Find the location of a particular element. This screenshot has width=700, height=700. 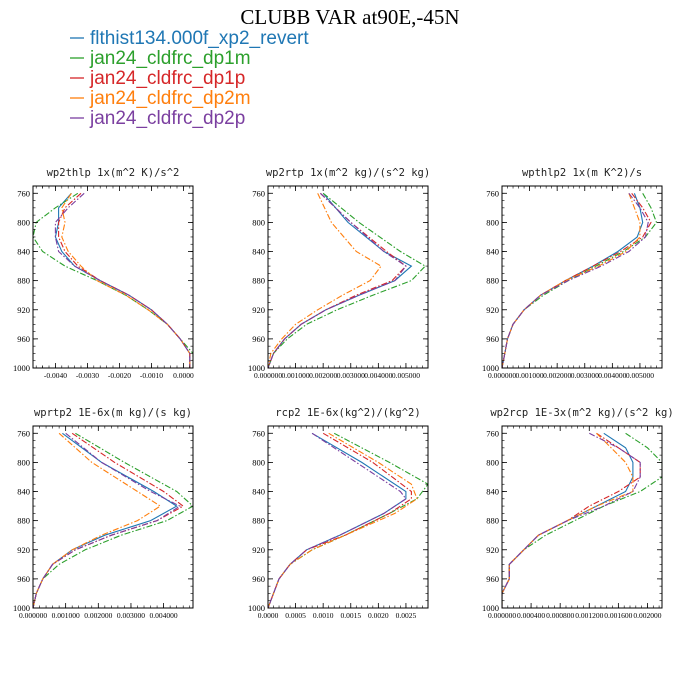

legend-entry: jan24_cldfrc_dp1p is located at coordinates (167, 78).